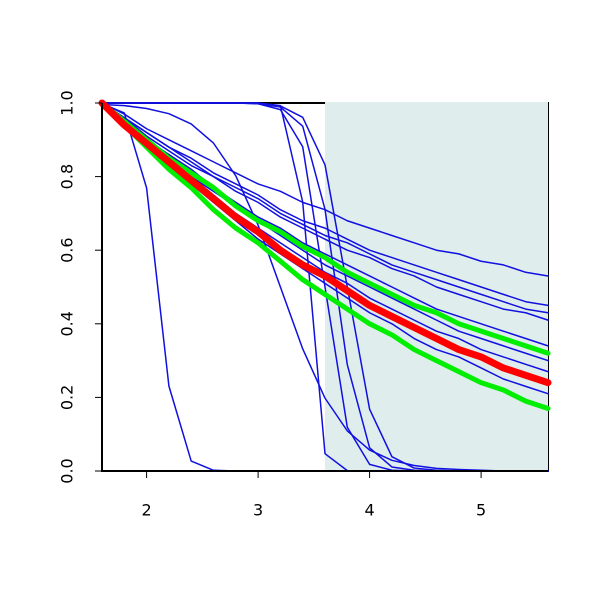  Describe the element at coordinates (67, 249) in the screenshot. I see `y-tick-label: 0.6` at that location.